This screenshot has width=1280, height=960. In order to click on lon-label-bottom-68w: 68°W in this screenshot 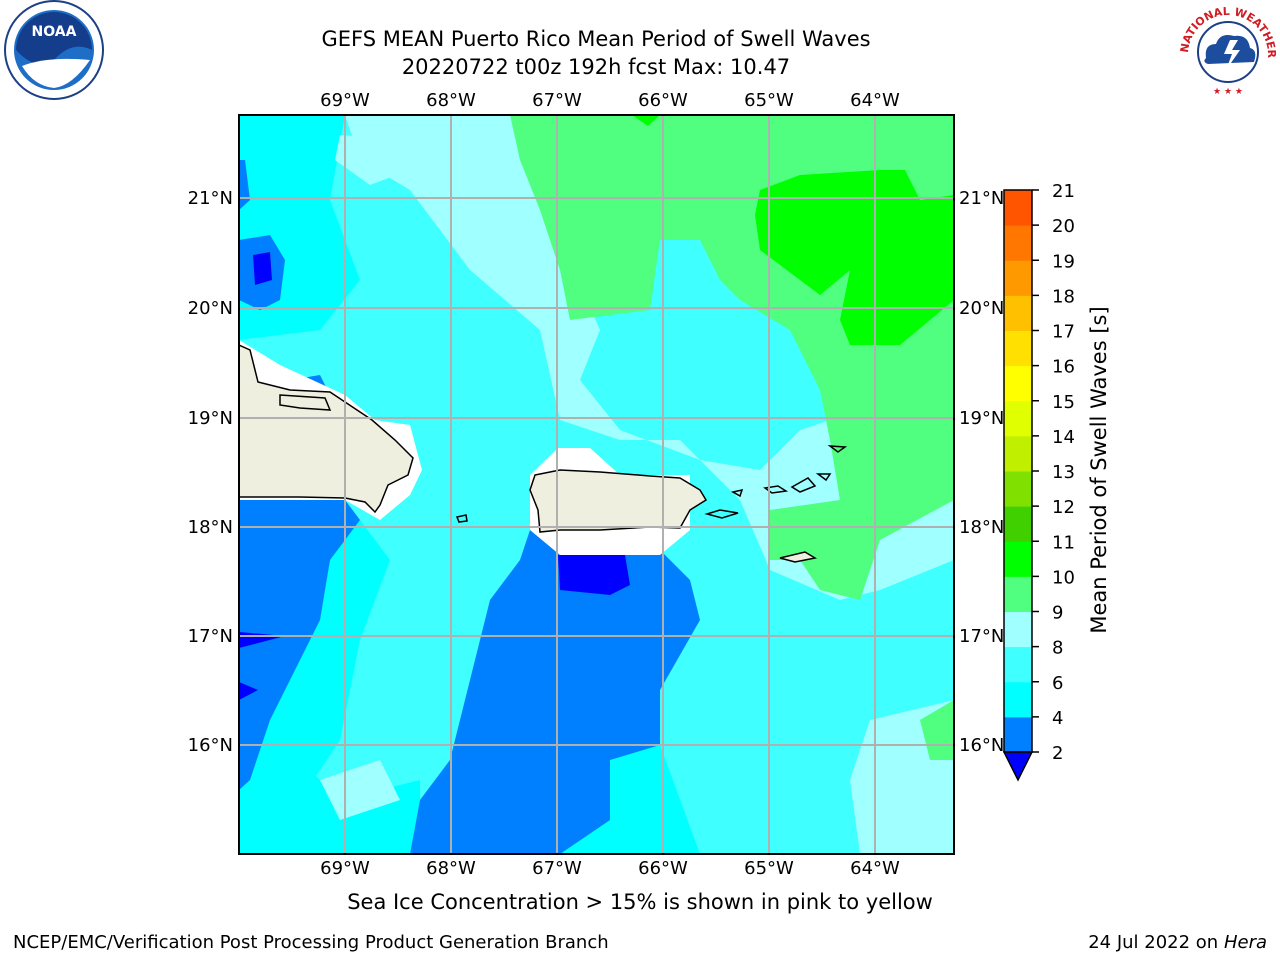, I will do `click(451, 868)`.